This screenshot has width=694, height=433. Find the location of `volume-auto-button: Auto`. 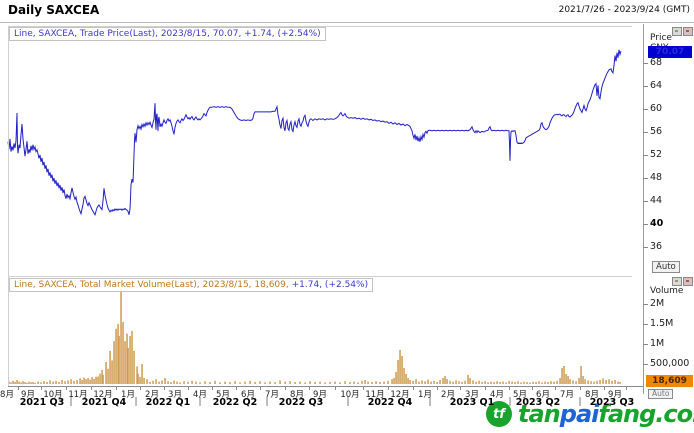

volume-auto-button: Auto is located at coordinates (661, 394).